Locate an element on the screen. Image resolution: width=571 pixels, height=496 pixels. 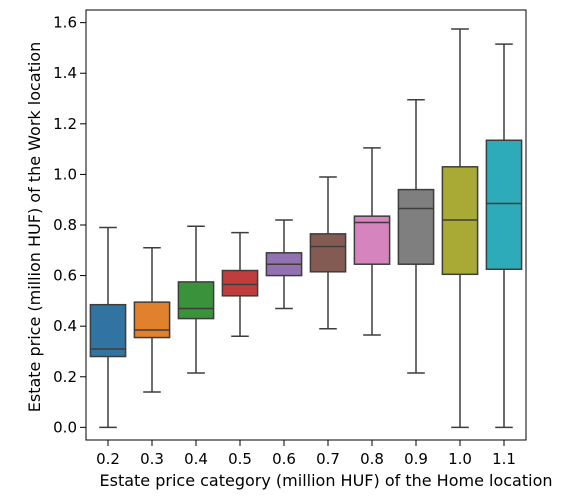
x-tick-label: 0.6 is located at coordinates (284, 459).